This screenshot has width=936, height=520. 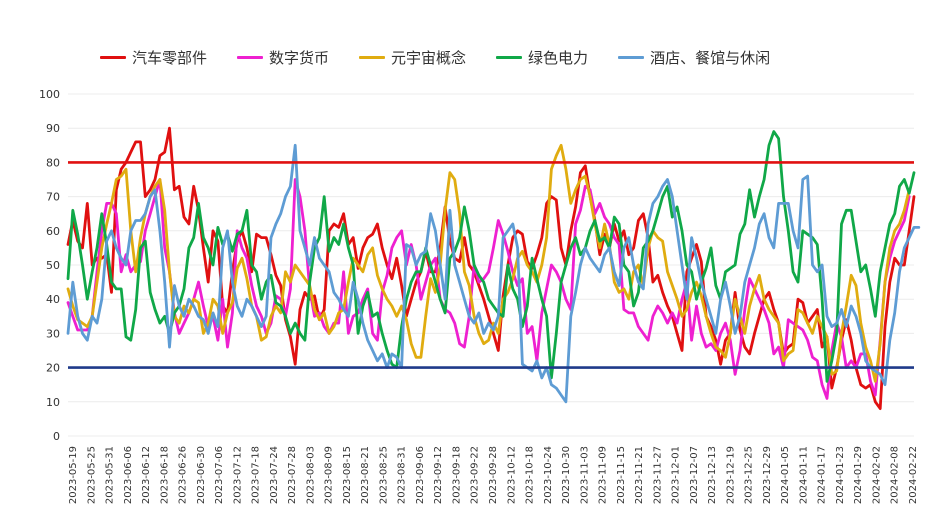 I want to click on x-tick-label: 2023-12-29, so click(x=767, y=475).